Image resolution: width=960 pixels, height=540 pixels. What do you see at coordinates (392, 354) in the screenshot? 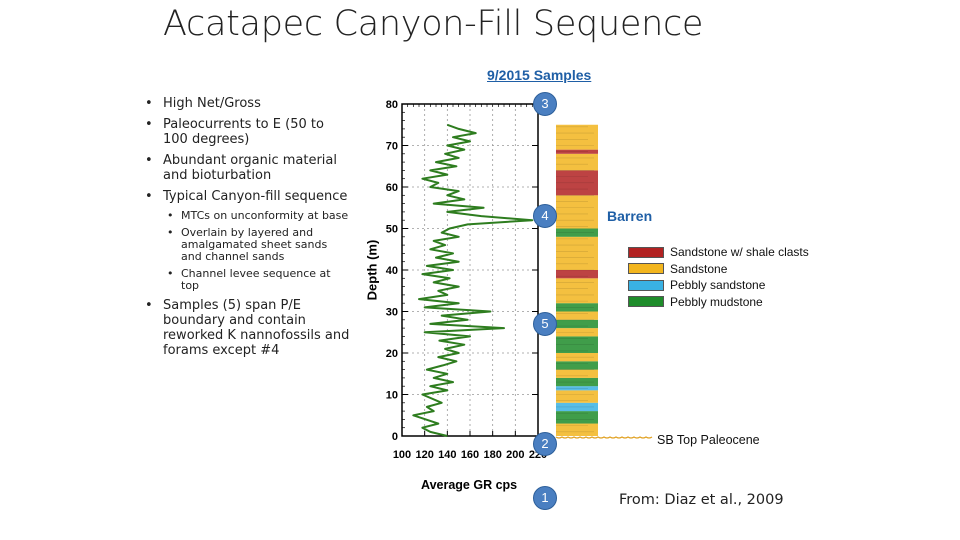
I see `y-tick-label: 20` at bounding box center [392, 354].